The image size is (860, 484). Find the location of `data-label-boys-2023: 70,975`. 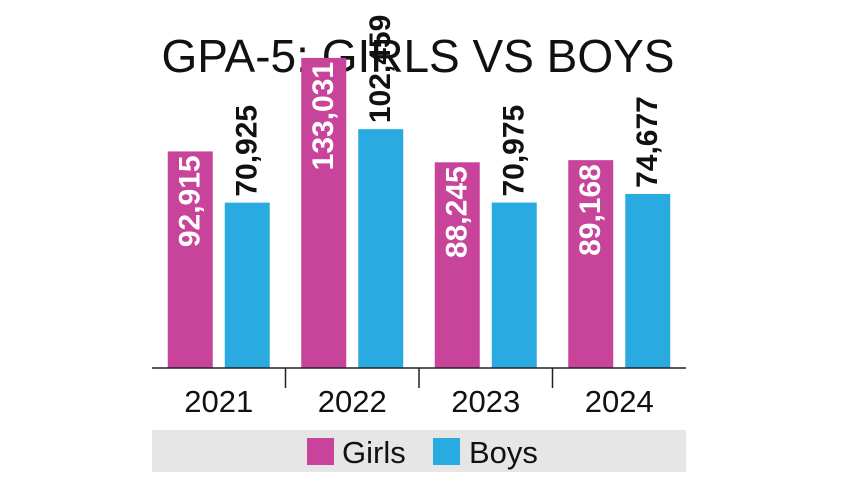

data-label-boys-2023: 70,975 is located at coordinates (514, 151).